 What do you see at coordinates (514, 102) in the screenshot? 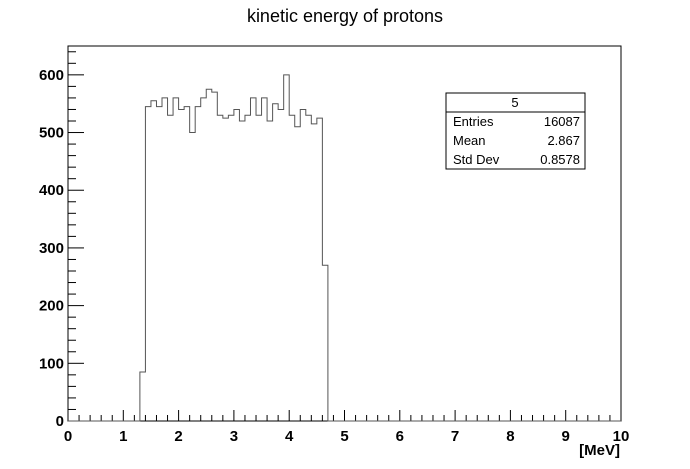
I see `stats-box-name: 5` at bounding box center [514, 102].